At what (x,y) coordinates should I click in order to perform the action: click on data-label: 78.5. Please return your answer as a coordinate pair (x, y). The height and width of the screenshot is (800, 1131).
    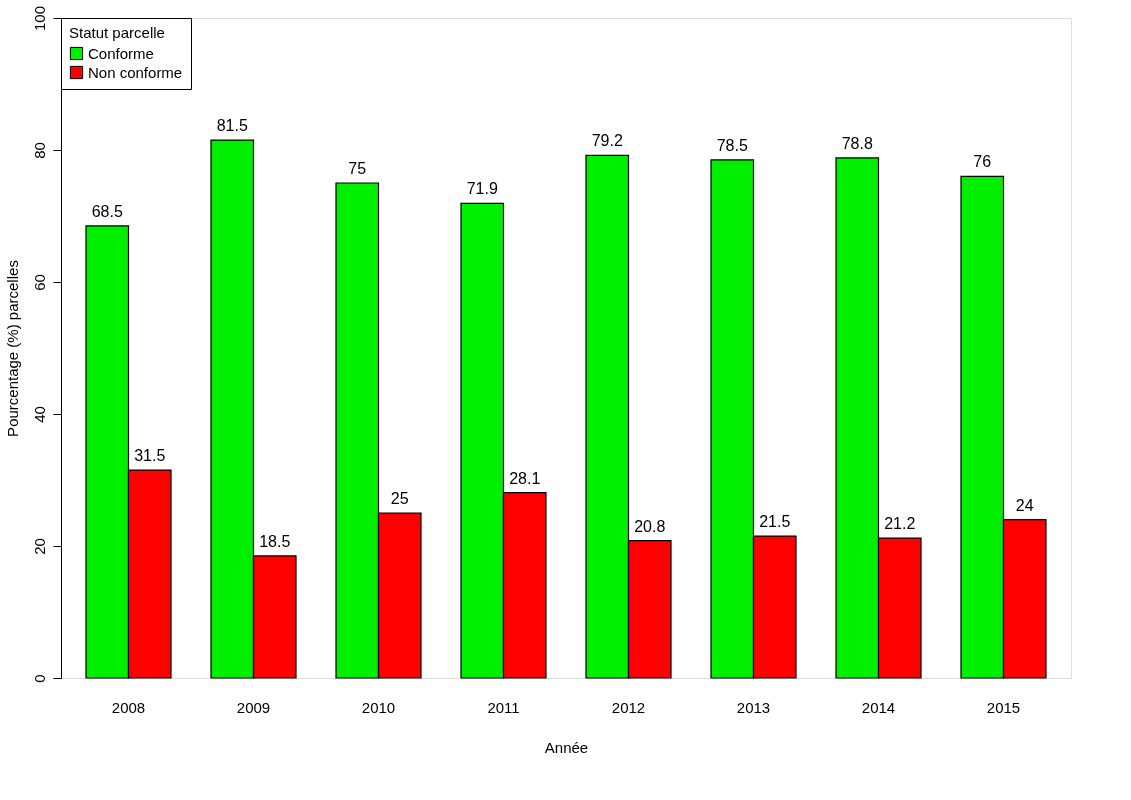
    Looking at the image, I should click on (732, 145).